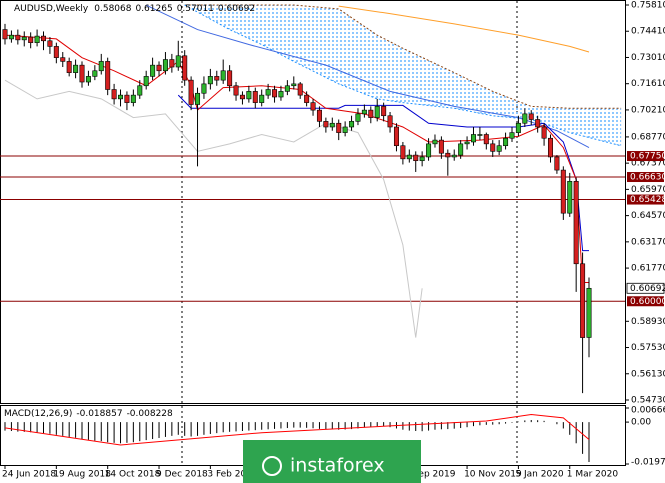 The height and width of the screenshot is (483, 665). I want to click on y-tick-label: 0.54730, so click(648, 401).